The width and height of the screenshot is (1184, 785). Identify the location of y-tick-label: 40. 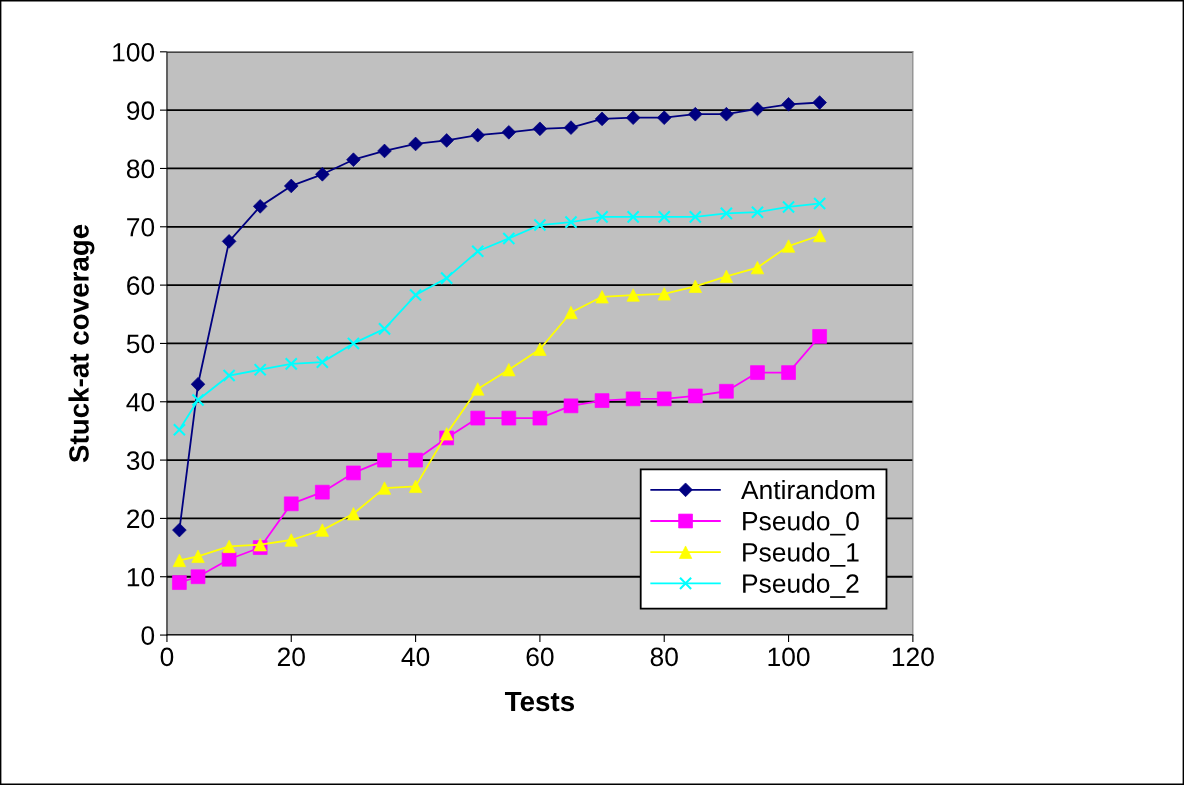
(140, 402).